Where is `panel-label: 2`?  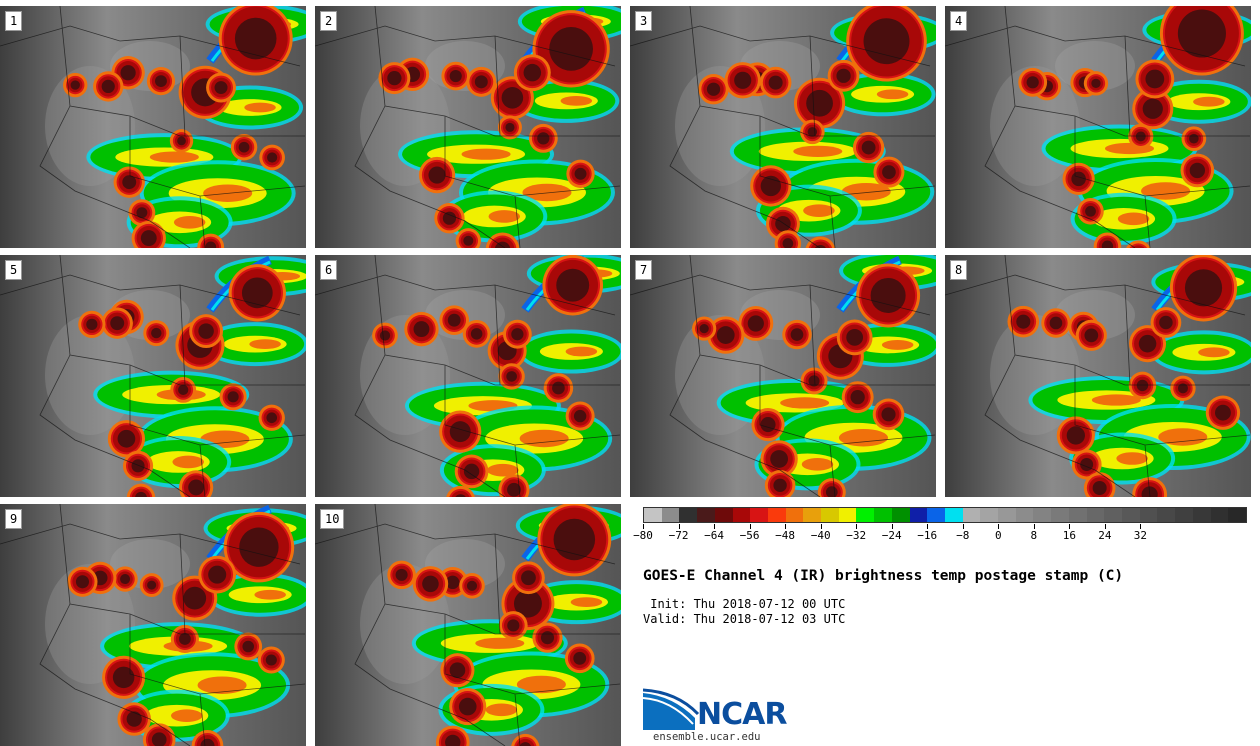 panel-label: 2 is located at coordinates (329, 21).